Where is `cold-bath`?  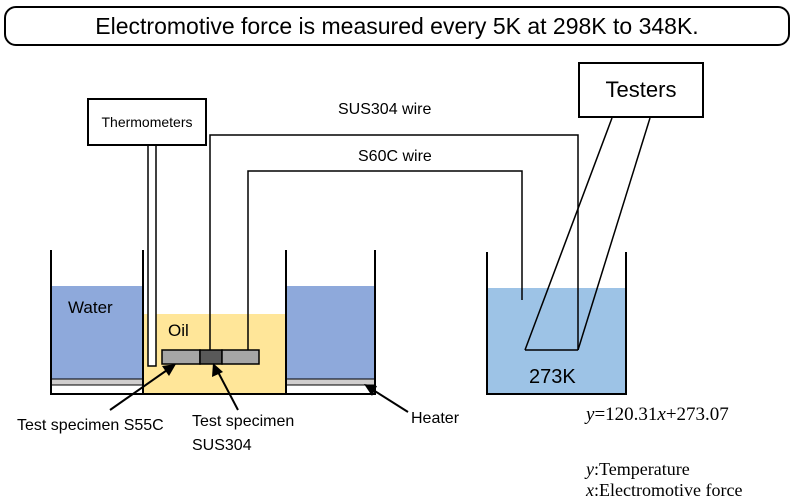 cold-bath is located at coordinates (556, 341).